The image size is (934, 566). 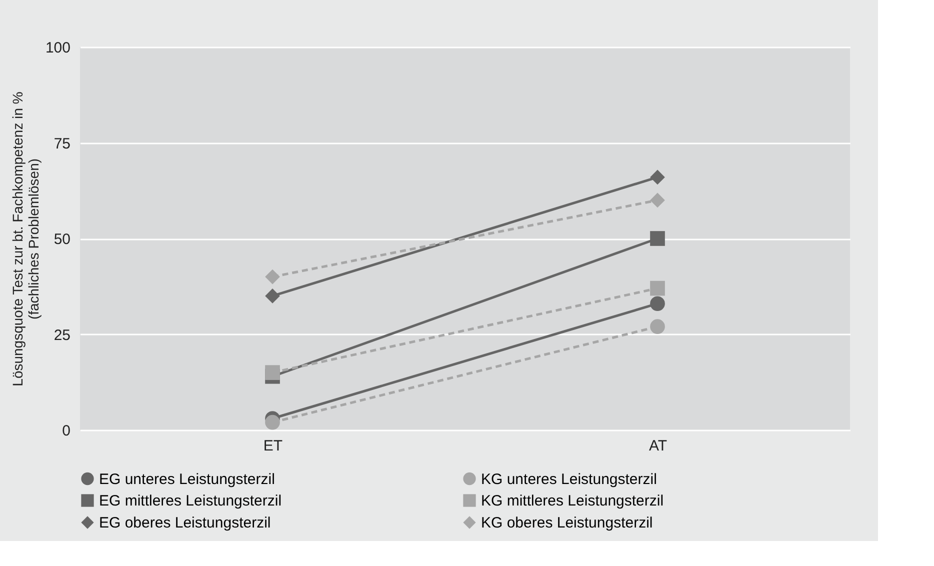 I want to click on y-tick-label: 25, so click(x=62, y=335).